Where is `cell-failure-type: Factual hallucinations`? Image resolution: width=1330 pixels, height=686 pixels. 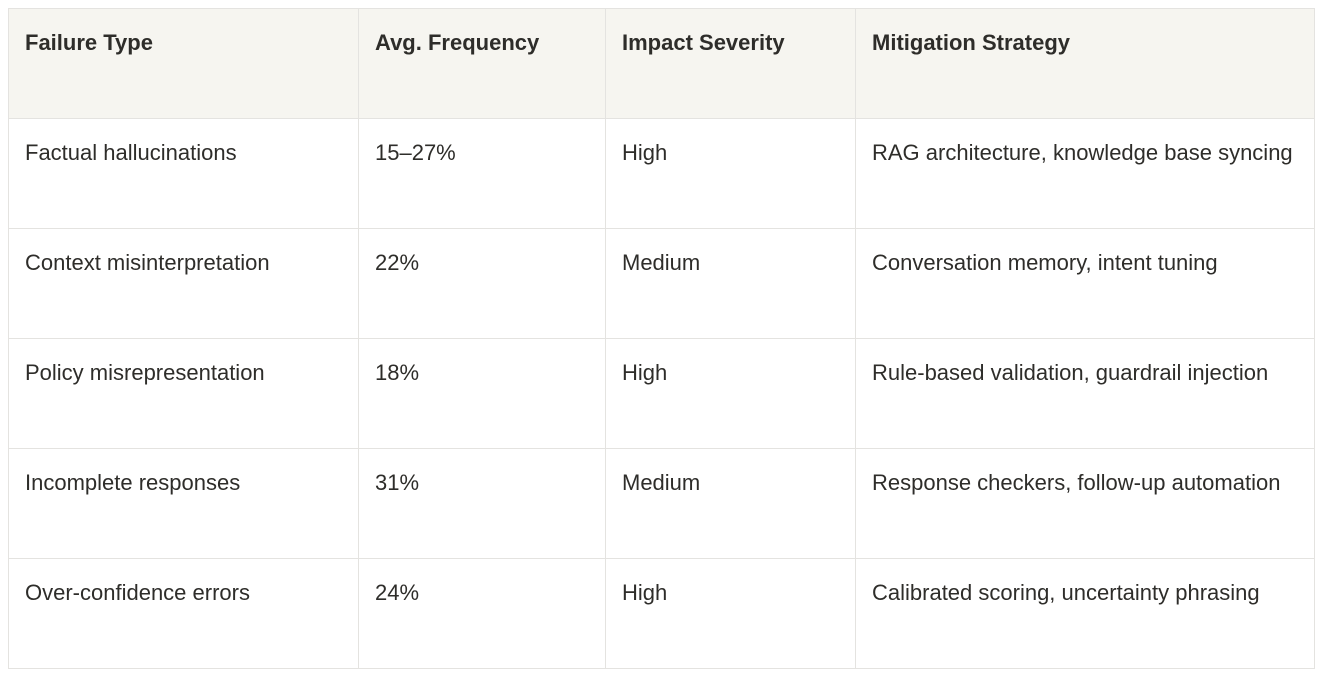
cell-failure-type: Factual hallucinations is located at coordinates (183, 173).